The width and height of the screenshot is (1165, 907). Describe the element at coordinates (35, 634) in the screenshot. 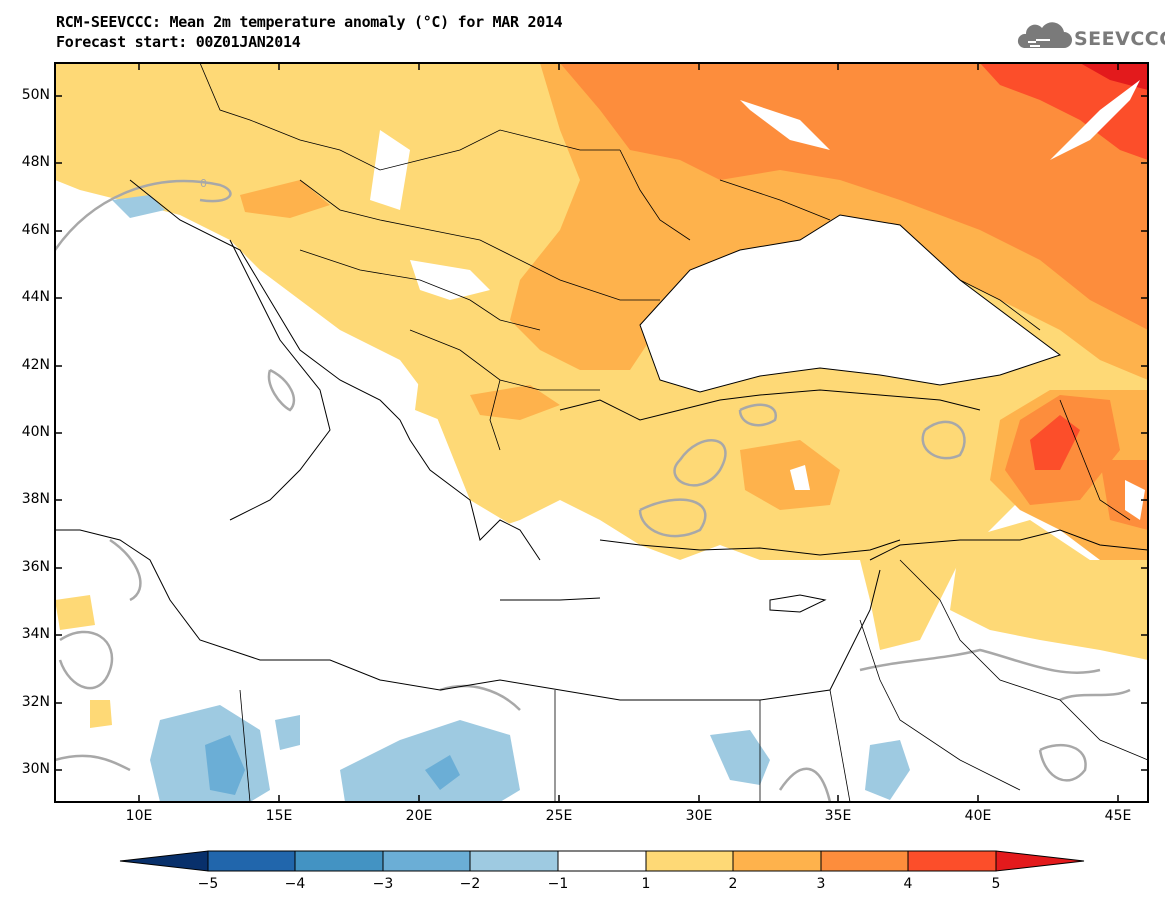

I see `lat-label-34n: 34N` at that location.